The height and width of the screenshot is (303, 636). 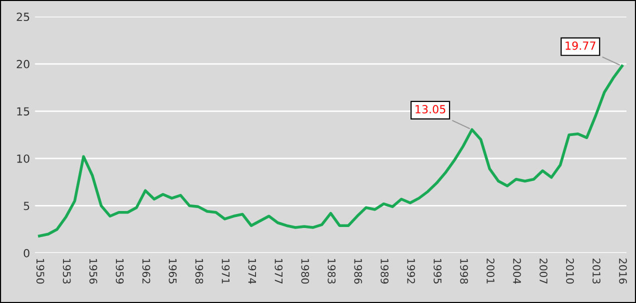 What do you see at coordinates (146, 271) in the screenshot?
I see `x-tick-label: 1962` at bounding box center [146, 271].